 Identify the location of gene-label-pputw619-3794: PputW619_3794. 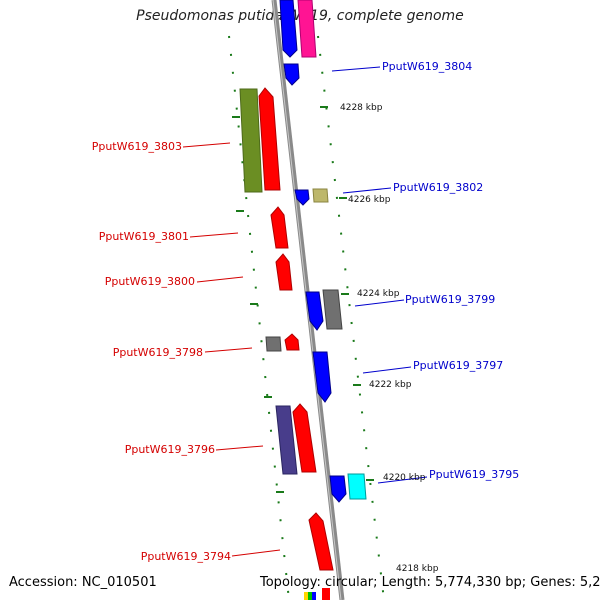
(186, 556).